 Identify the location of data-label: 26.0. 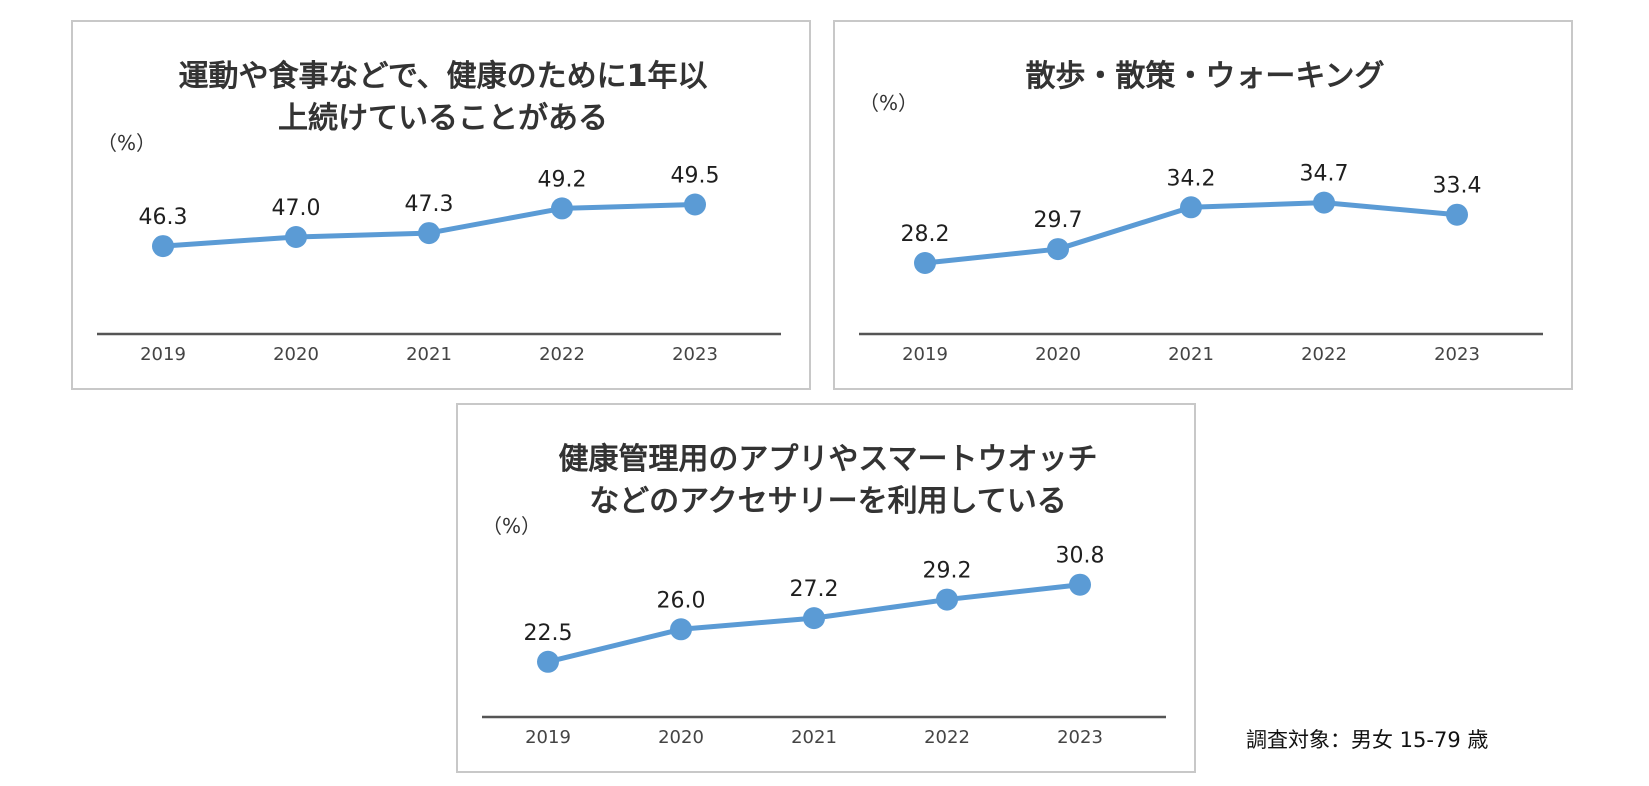
(681, 600).